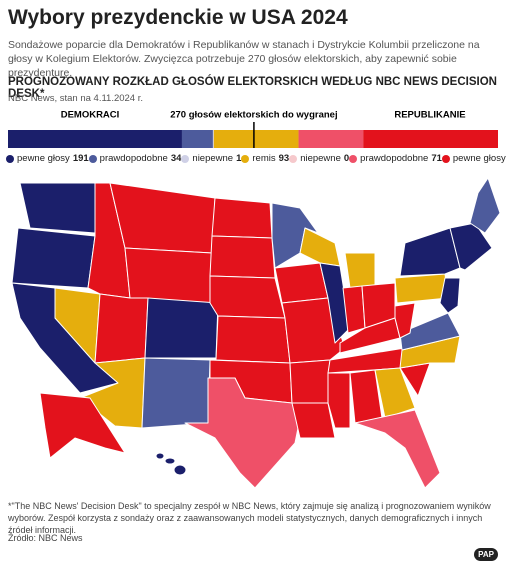  I want to click on legend-label: remis, so click(264, 158).